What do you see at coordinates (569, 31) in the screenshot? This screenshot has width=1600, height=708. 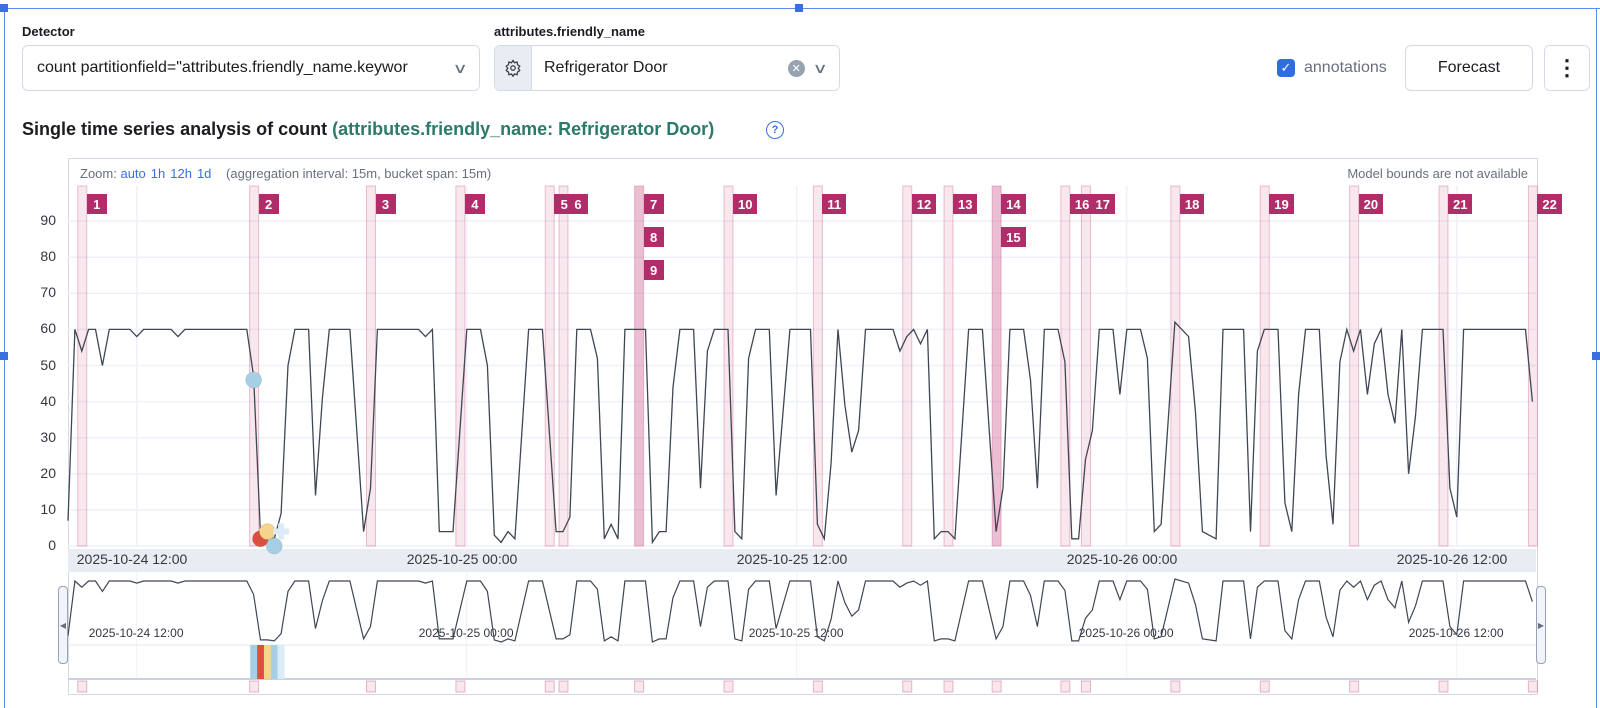 I see `partition-label: attributes.friendly_name` at bounding box center [569, 31].